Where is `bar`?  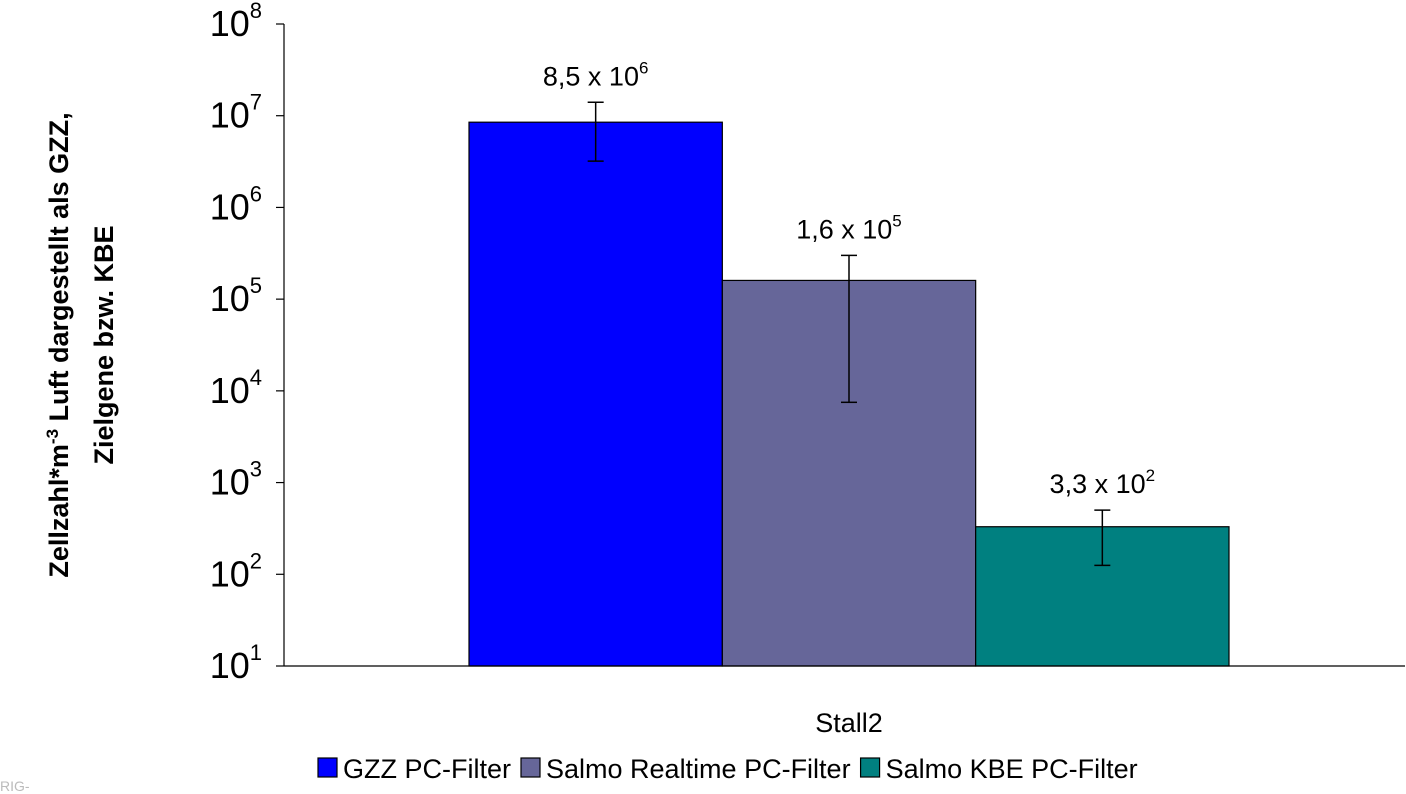 bar is located at coordinates (595, 394).